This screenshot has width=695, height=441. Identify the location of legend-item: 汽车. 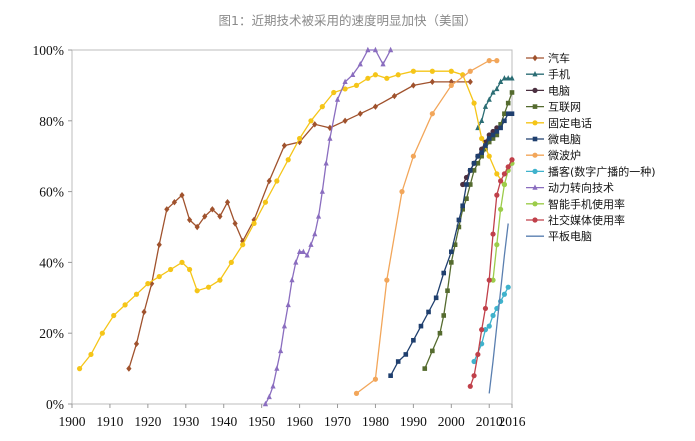
(548, 58).